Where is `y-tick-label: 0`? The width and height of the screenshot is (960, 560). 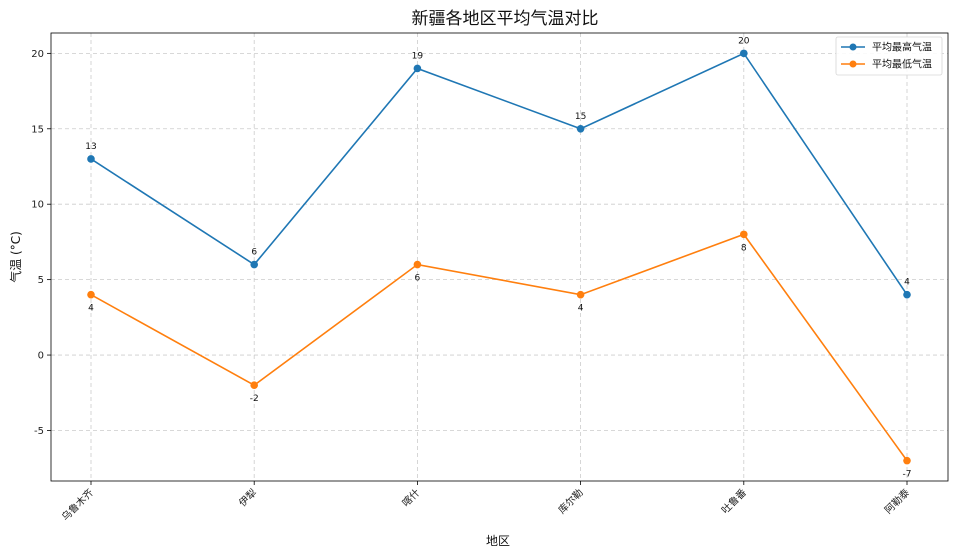
y-tick-label: 0 is located at coordinates (41, 356).